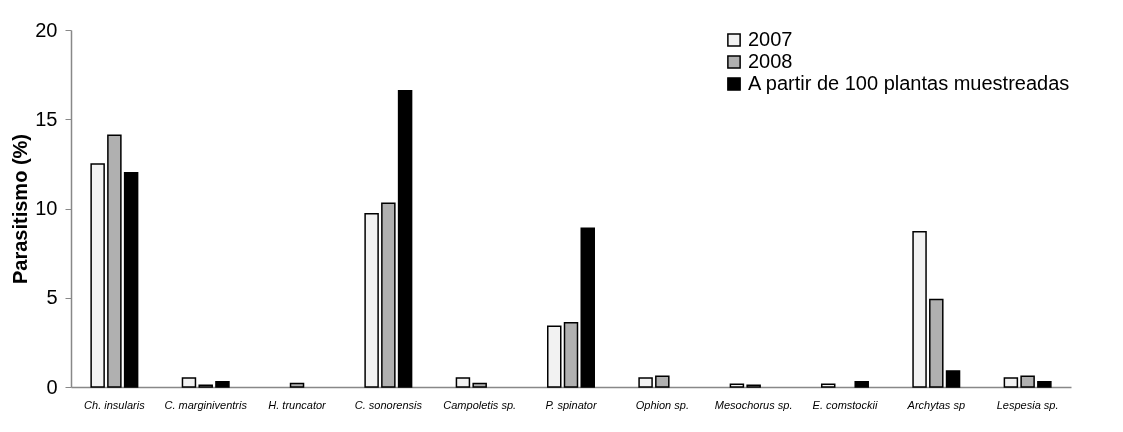  I want to click on x-tick-label: Archytas sp, so click(936, 404).